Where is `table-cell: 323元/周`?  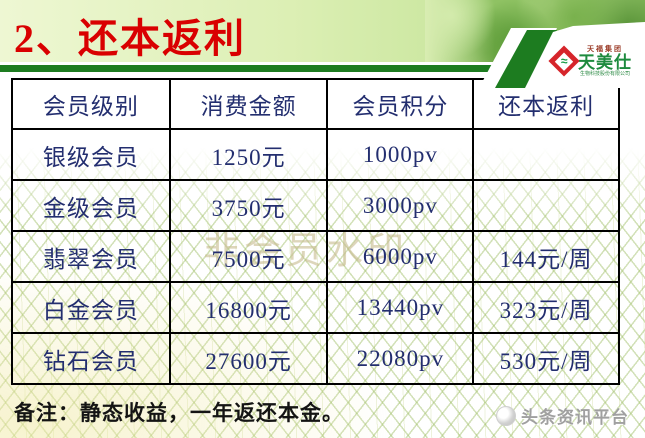 table-cell: 323元/周 is located at coordinates (546, 307).